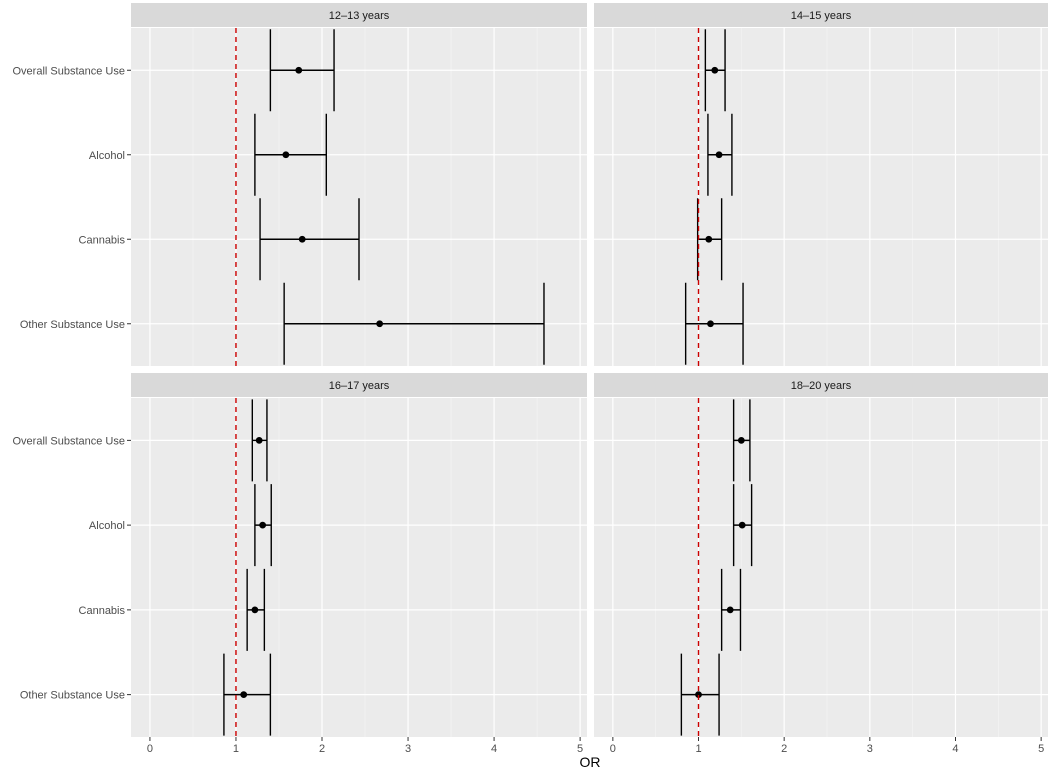 The height and width of the screenshot is (772, 1052). I want to click on strip-title: 18–20 years, so click(821, 386).